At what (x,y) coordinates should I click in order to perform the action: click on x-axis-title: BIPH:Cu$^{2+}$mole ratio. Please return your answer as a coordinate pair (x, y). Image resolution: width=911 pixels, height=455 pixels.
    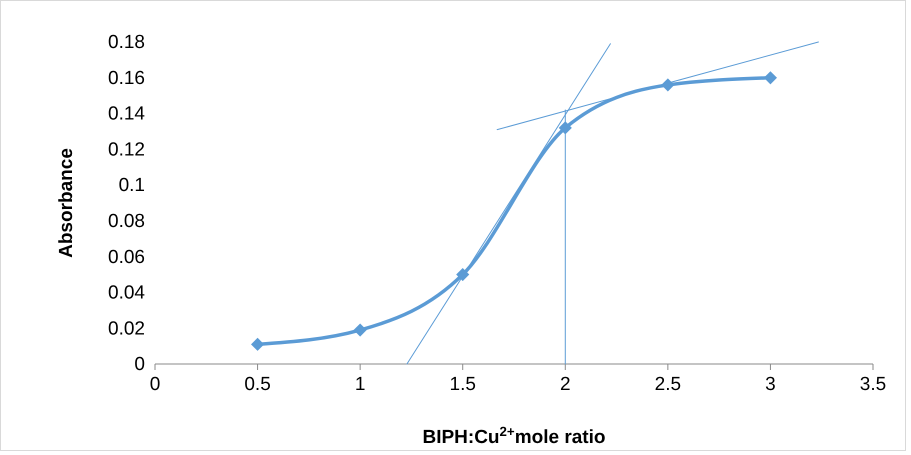
    Looking at the image, I should click on (514, 436).